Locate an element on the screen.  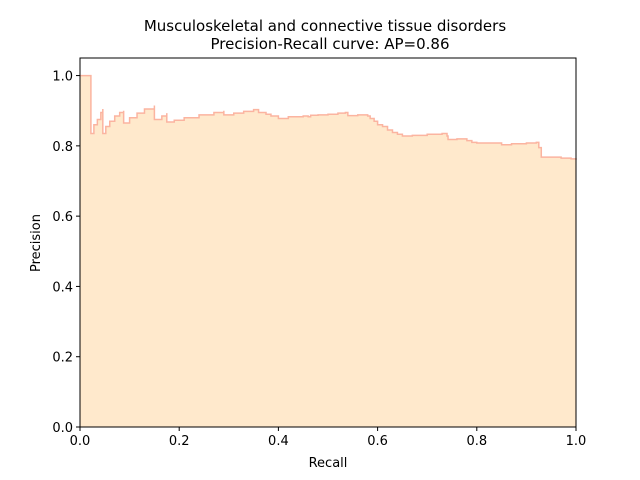
x-tick-label: 0.2 is located at coordinates (179, 441).